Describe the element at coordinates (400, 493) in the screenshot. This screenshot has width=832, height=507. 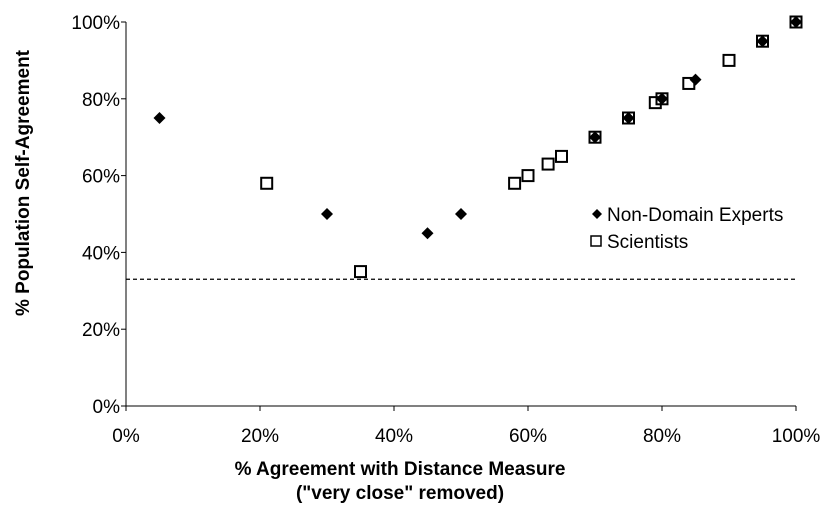
I see `x-axis-title-line-2: ("very close" removed)` at that location.